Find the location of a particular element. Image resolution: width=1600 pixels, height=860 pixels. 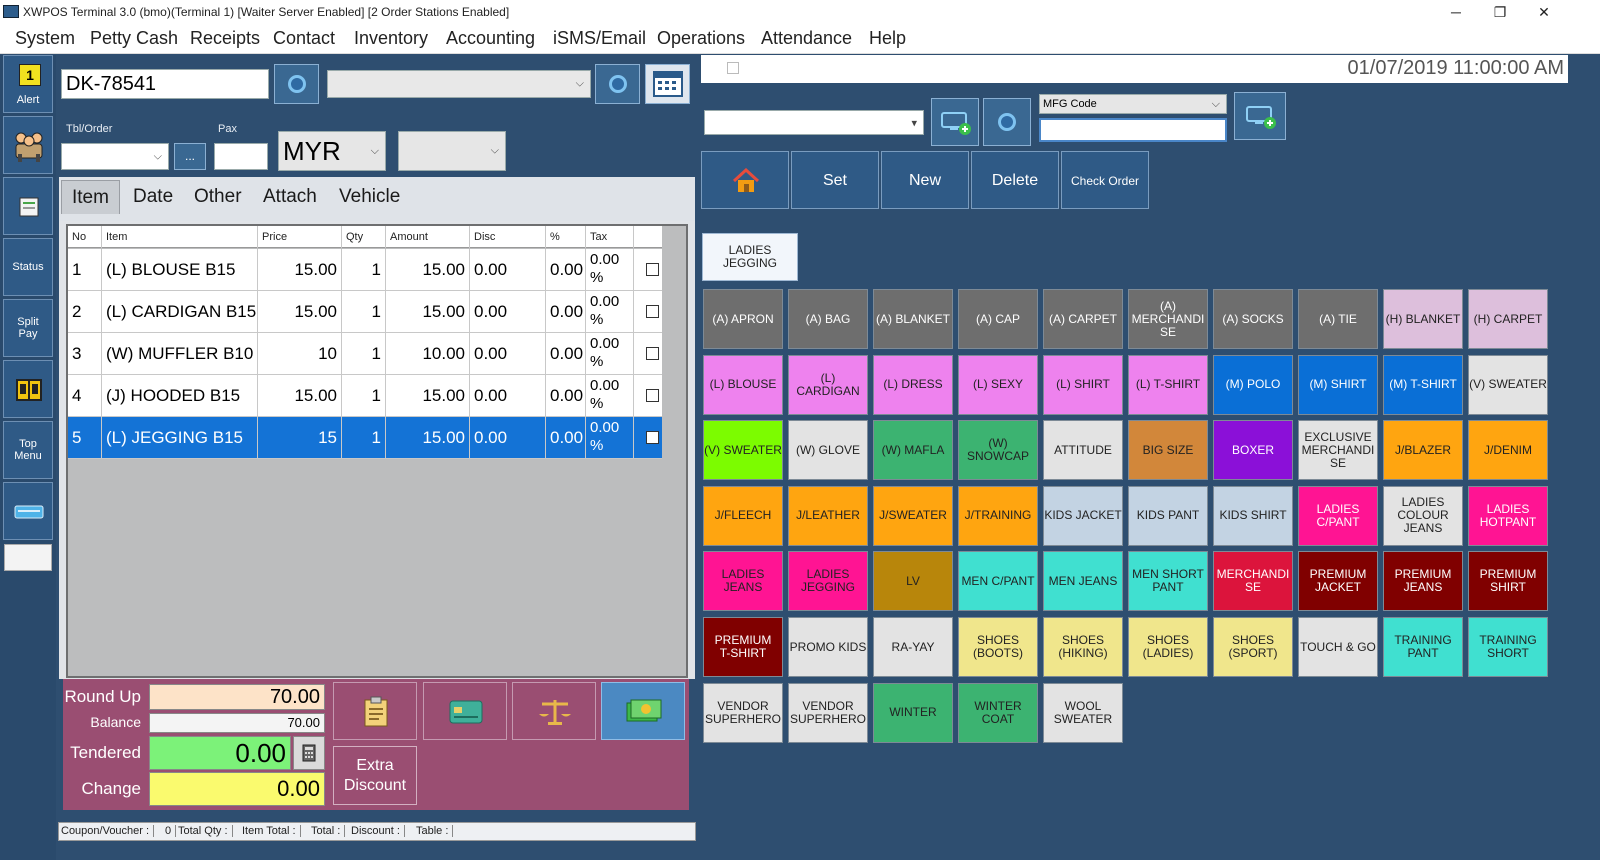

col-qty: Qty is located at coordinates (364, 237).